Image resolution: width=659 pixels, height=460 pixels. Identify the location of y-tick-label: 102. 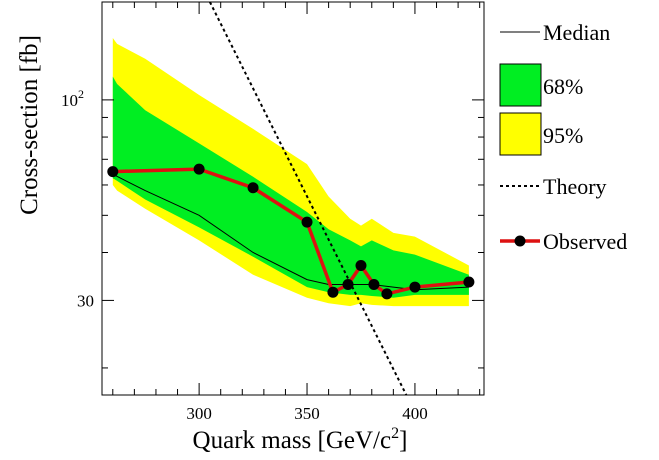
(72, 98).